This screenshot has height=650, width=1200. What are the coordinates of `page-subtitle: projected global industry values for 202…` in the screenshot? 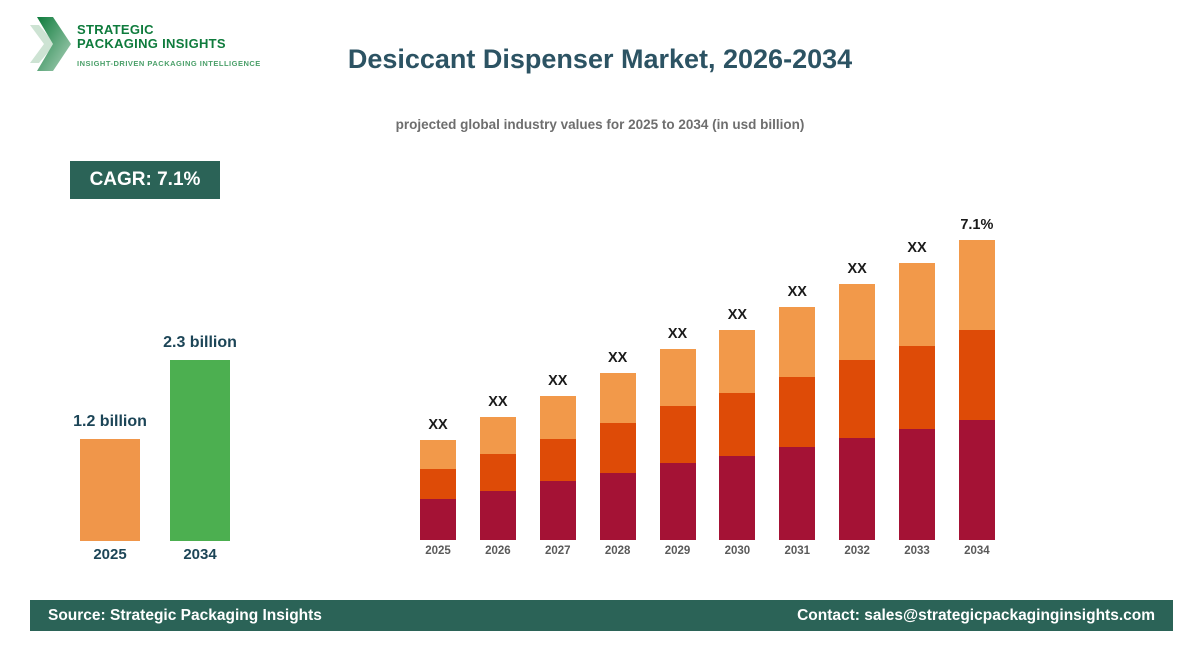 It's located at (600, 124).